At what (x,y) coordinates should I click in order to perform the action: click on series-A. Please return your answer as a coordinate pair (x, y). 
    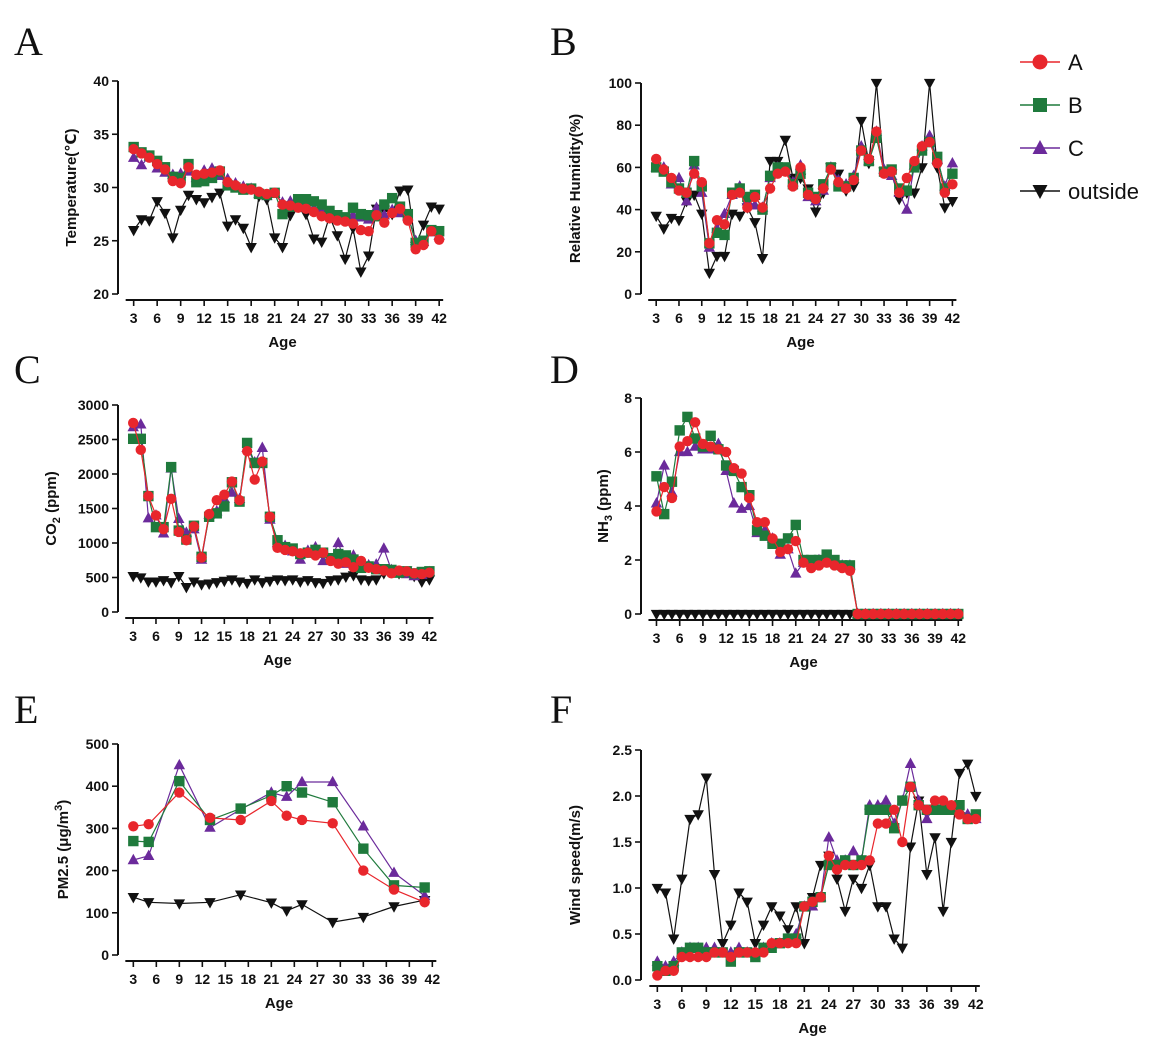
    Looking at the image, I should click on (279, 847).